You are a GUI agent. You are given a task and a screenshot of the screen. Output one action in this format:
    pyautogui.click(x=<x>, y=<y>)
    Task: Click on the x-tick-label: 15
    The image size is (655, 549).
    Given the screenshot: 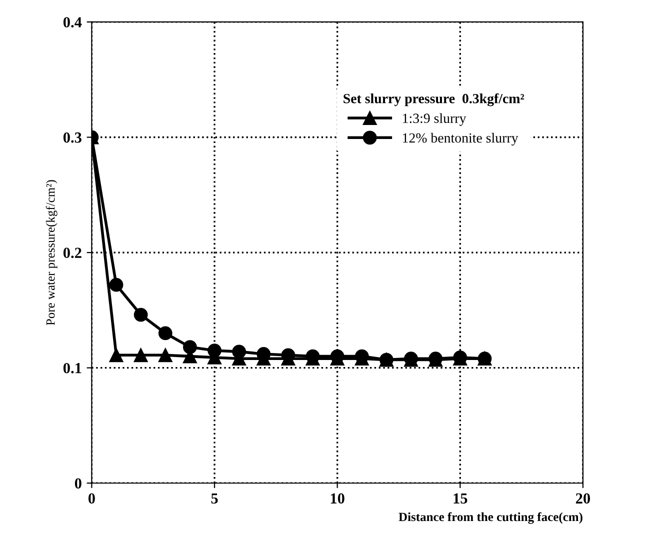 What is the action you would take?
    pyautogui.click(x=461, y=498)
    